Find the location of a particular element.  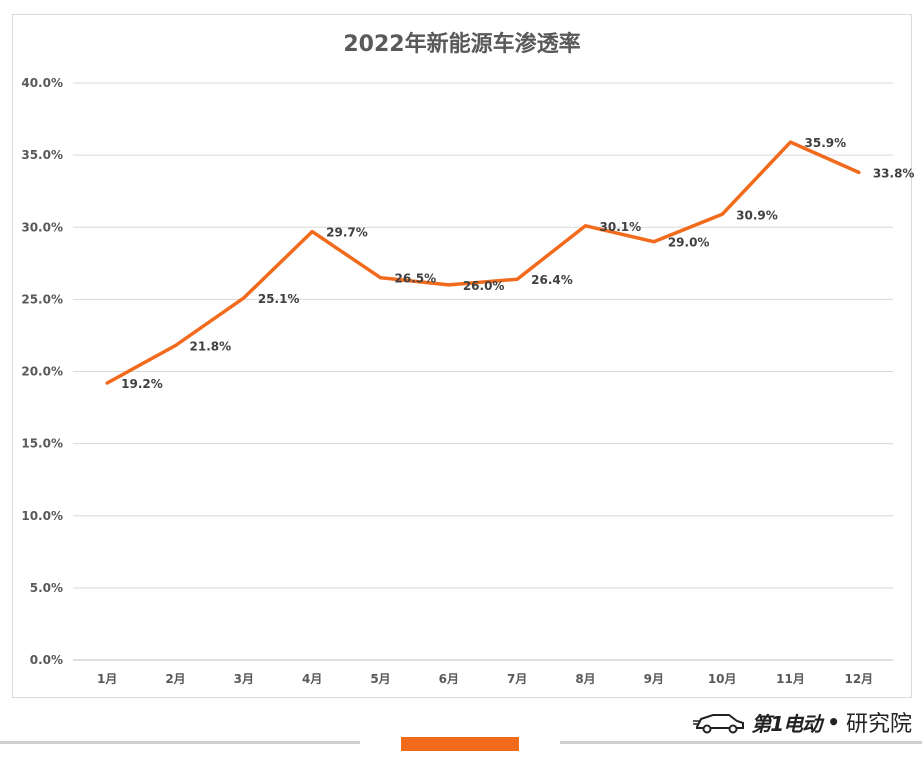

x-tick-label: 10月 is located at coordinates (722, 679).